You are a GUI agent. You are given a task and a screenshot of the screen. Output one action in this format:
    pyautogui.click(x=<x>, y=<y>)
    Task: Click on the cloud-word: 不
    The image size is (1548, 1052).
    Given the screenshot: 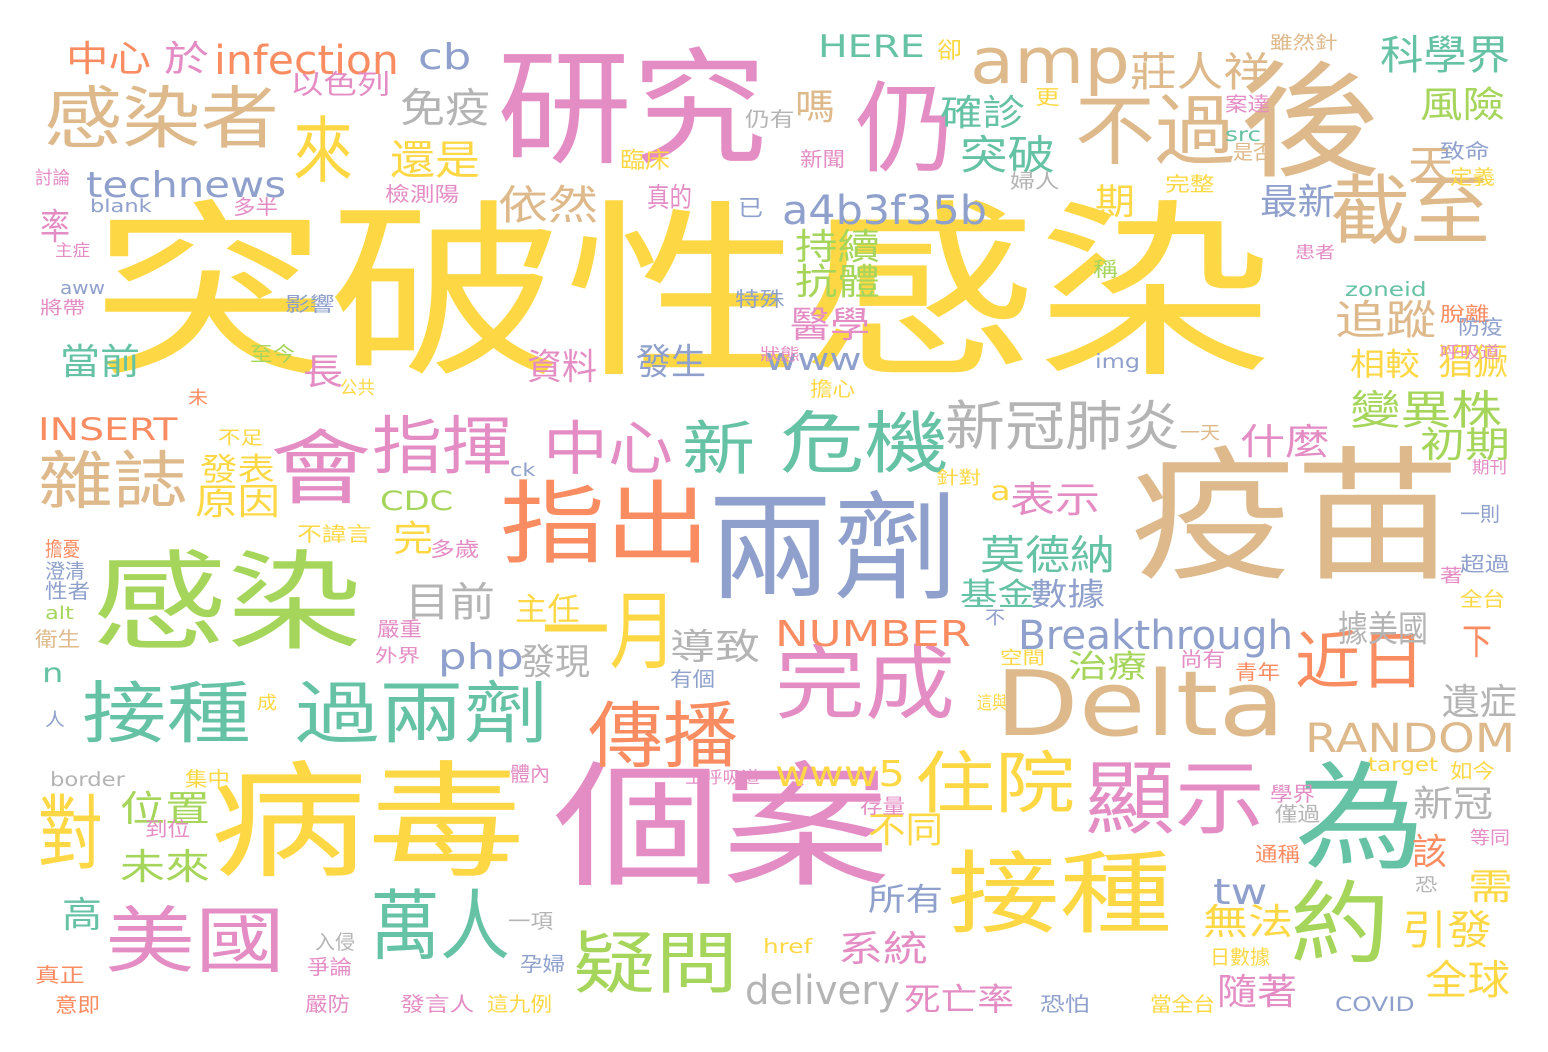 What is the action you would take?
    pyautogui.click(x=995, y=618)
    